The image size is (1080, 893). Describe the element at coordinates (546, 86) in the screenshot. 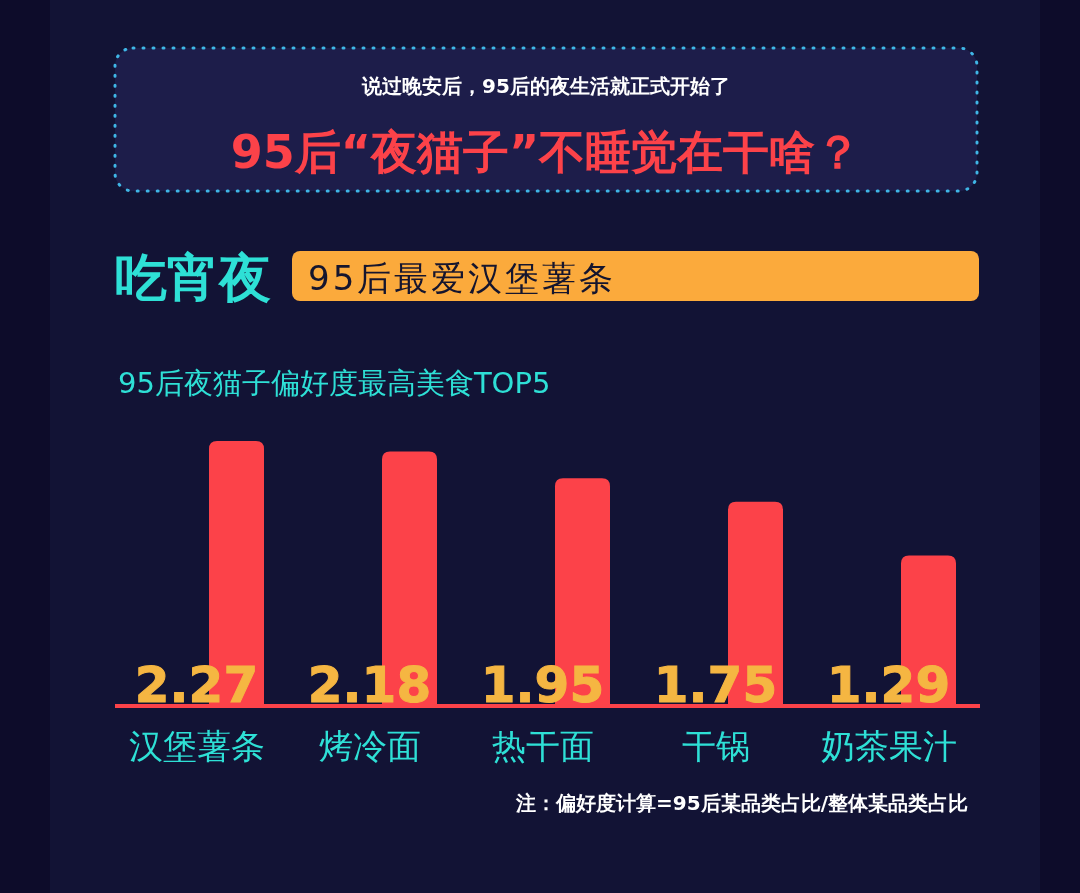

I see `subtitle: 说过晚安后，95后的夜生活就正式开始了` at that location.